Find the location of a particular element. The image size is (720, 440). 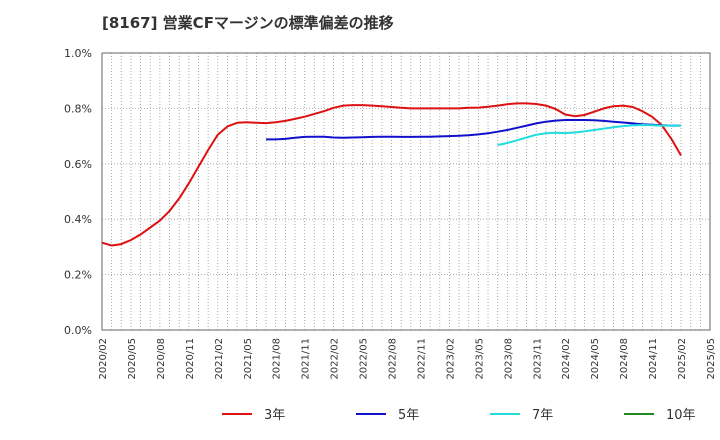

x-tick-label: 2021/08 is located at coordinates (277, 359).